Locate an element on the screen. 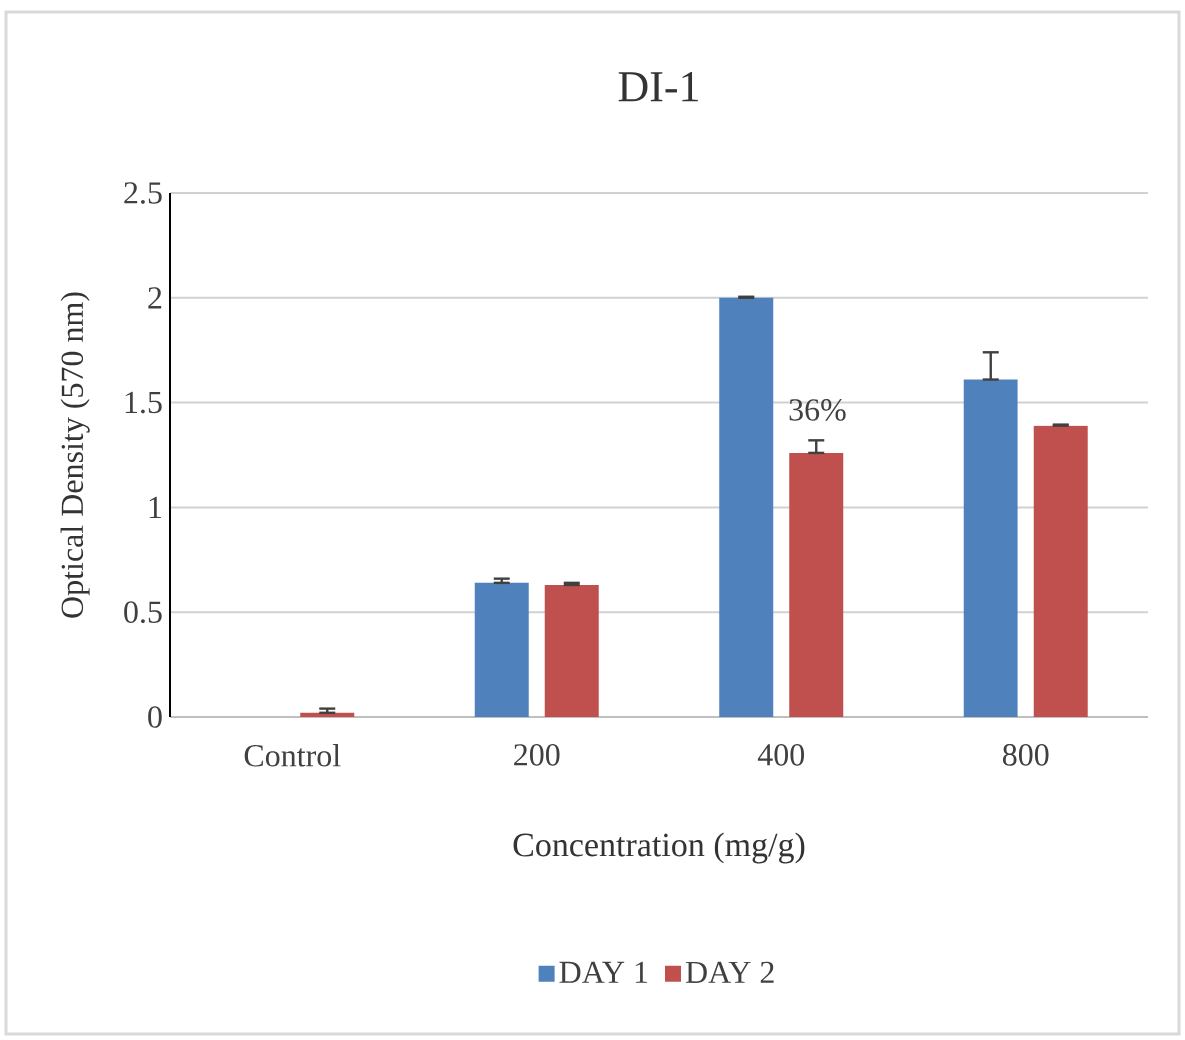  x-tick-label: Control is located at coordinates (292, 755).